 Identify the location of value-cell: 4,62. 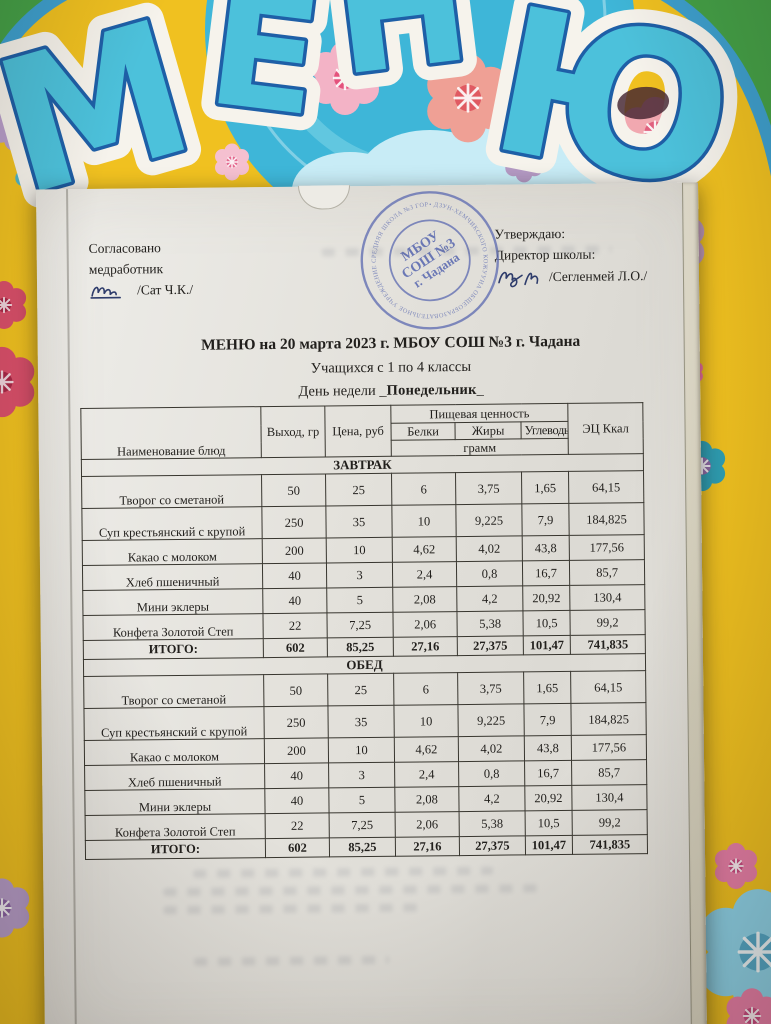
(426, 749).